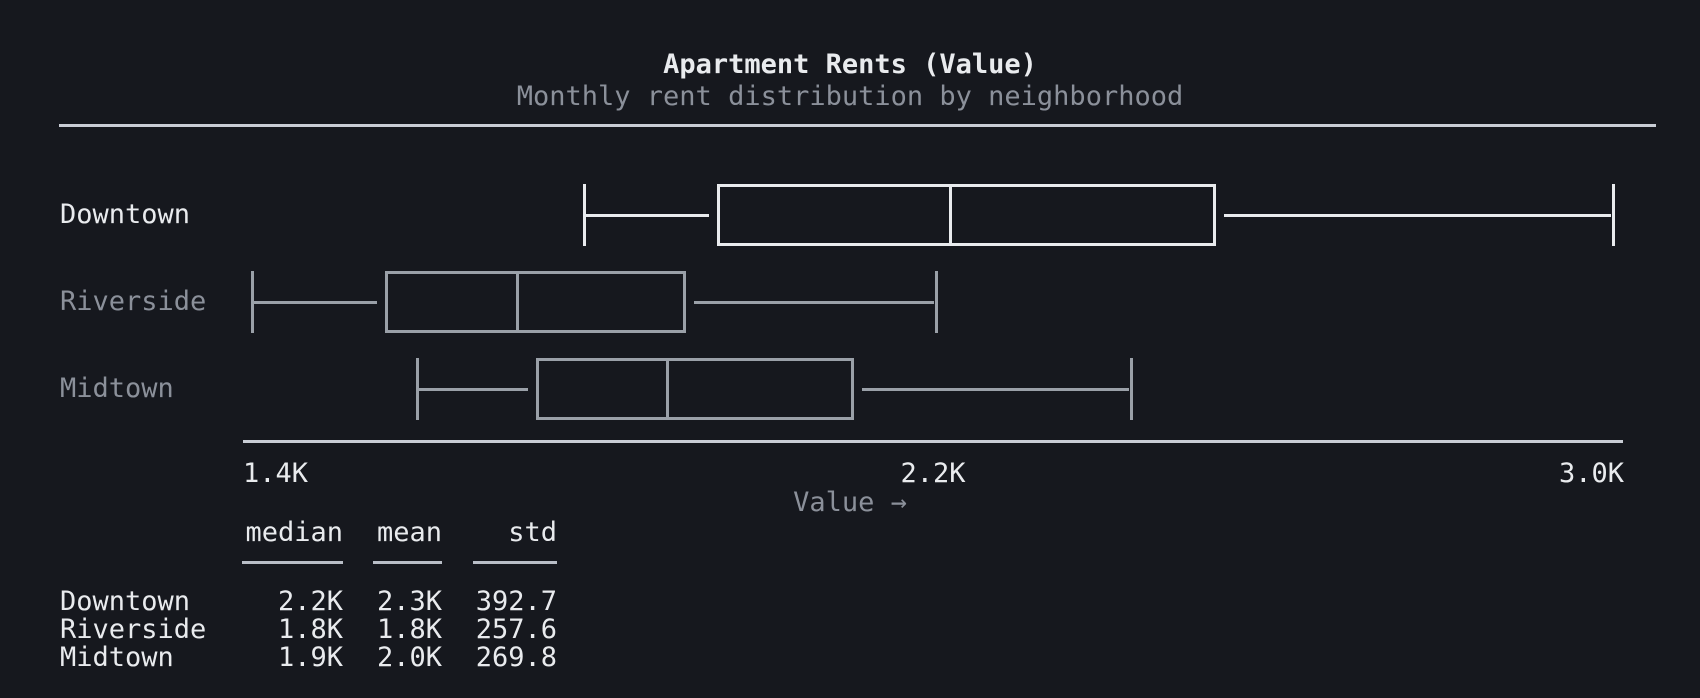 This screenshot has width=1700, height=698. Describe the element at coordinates (850, 502) in the screenshot. I see `x-axis-title: Value →` at that location.